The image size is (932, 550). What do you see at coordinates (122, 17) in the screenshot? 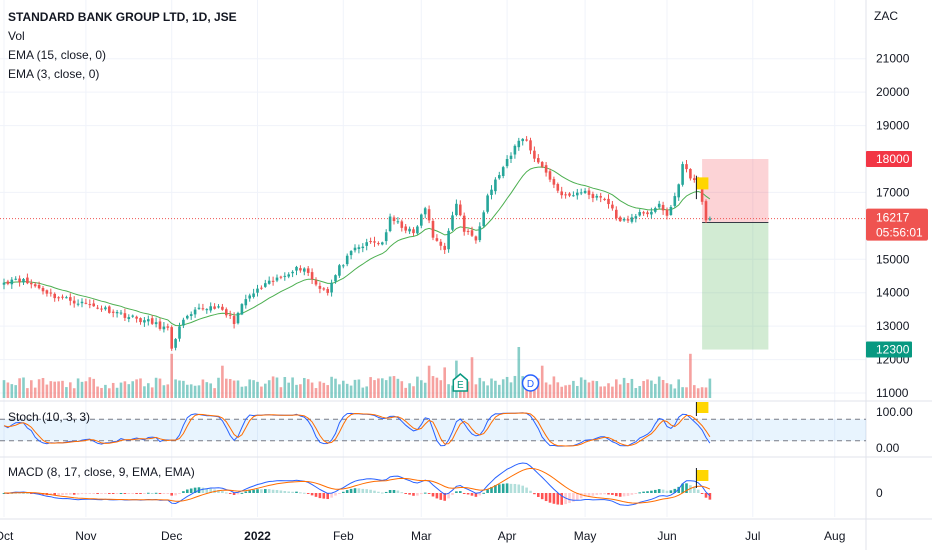
I see `symbol-title: STANDARD BANK GROUP LTD, 1D, JSE` at bounding box center [122, 17].